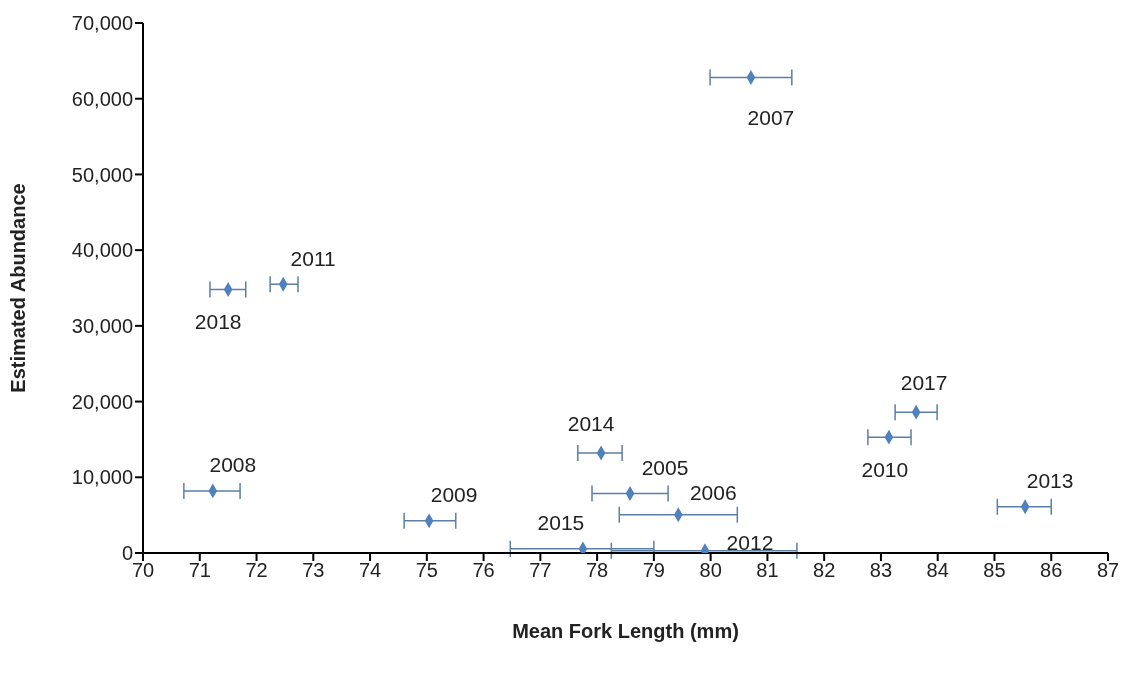 This screenshot has width=1130, height=680. I want to click on annotation: 2015, so click(561, 523).